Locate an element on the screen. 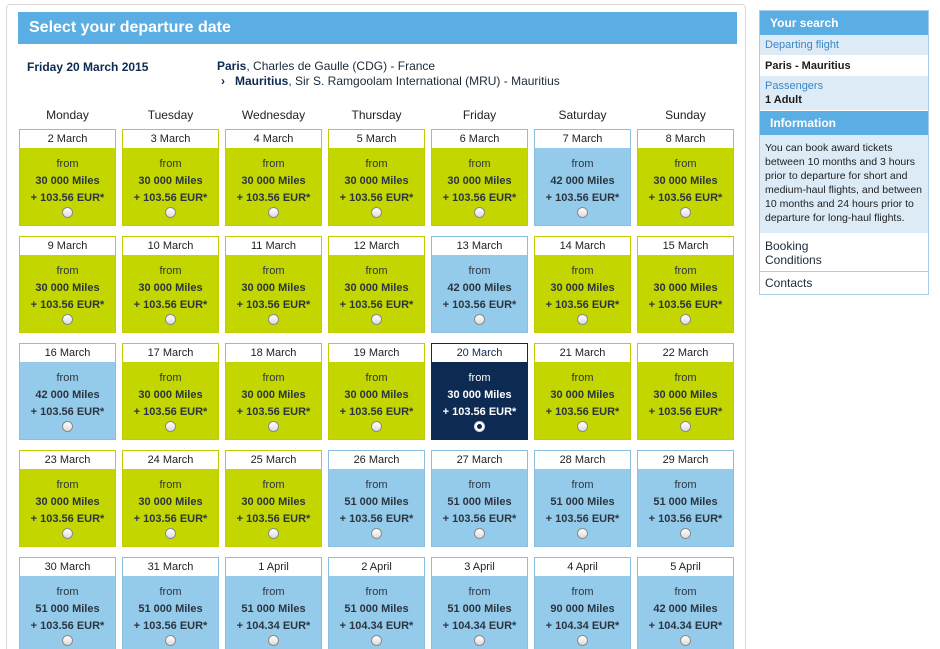  date-cell: 7 March from 42 000 Miles + 103.56 EUR* is located at coordinates (582, 177).